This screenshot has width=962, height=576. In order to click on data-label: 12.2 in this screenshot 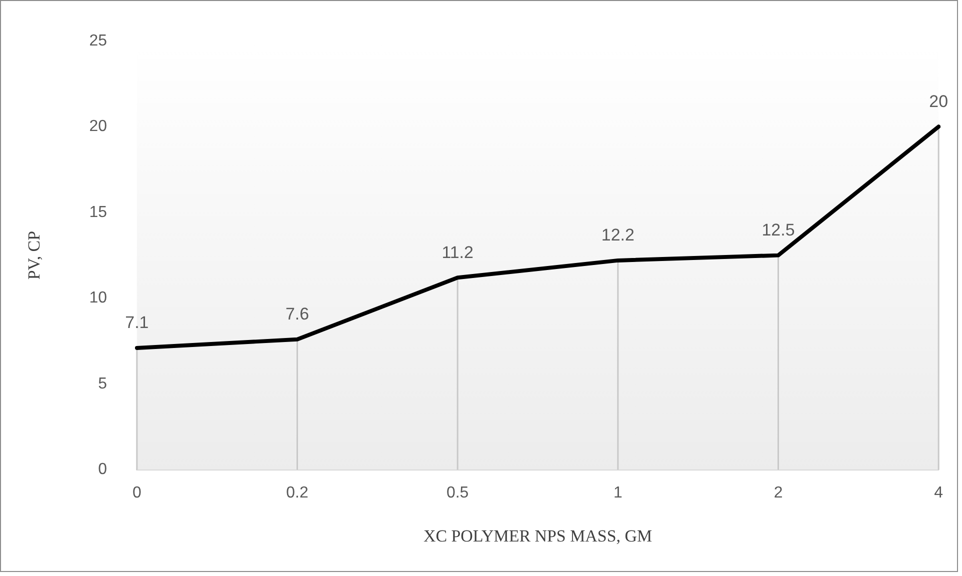, I will do `click(617, 235)`.